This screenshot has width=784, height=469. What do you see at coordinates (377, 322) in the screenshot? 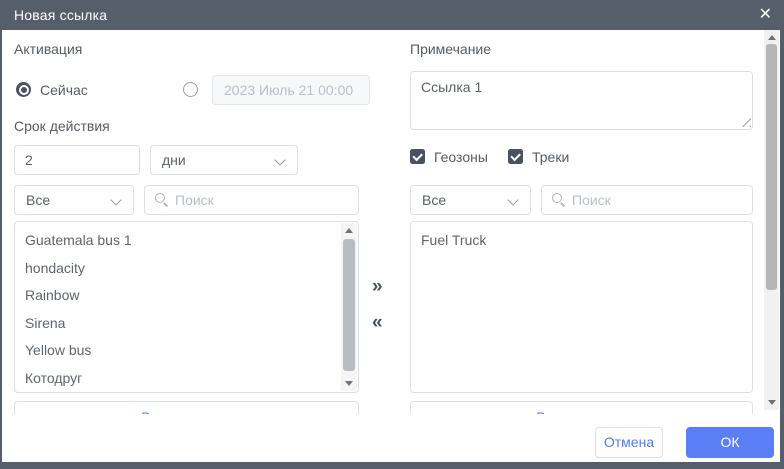
I see `transfer-left-icon: «` at bounding box center [377, 322].